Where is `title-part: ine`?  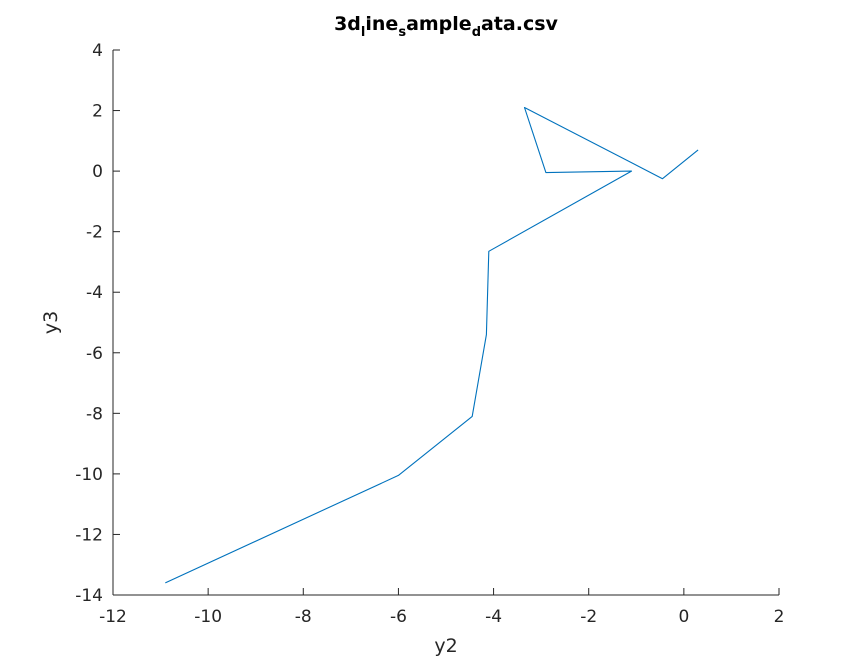
title-part: ine is located at coordinates (381, 24).